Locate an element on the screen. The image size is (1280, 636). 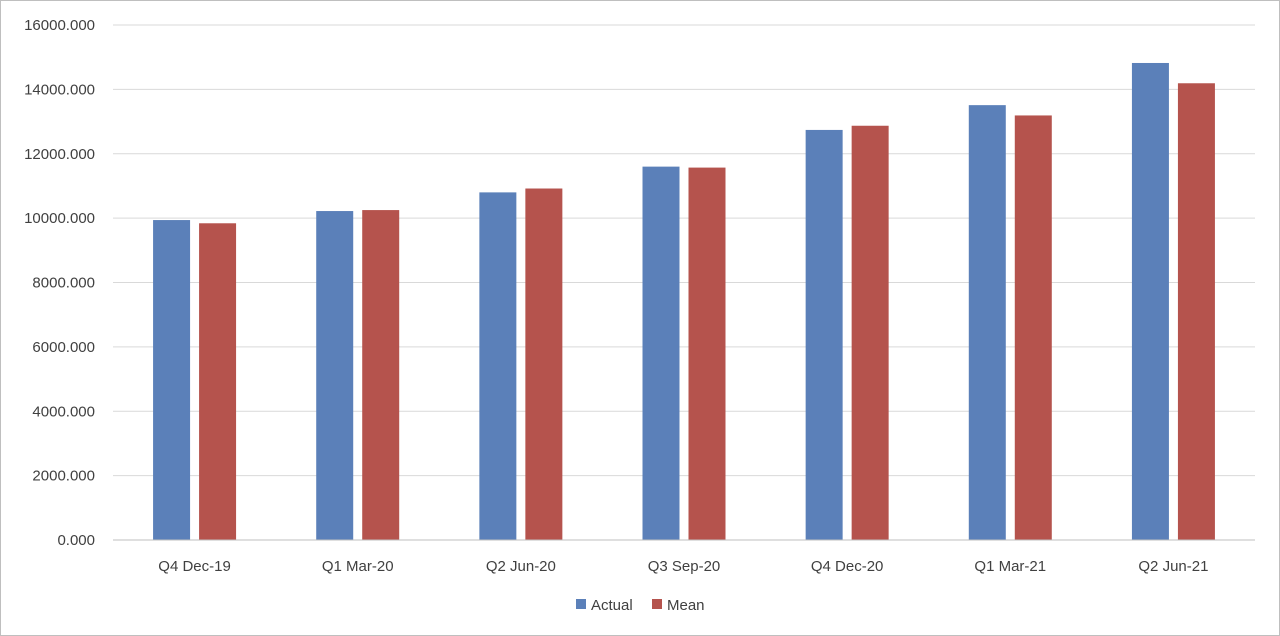
y-tick-label: 12000.000 is located at coordinates (59, 154).